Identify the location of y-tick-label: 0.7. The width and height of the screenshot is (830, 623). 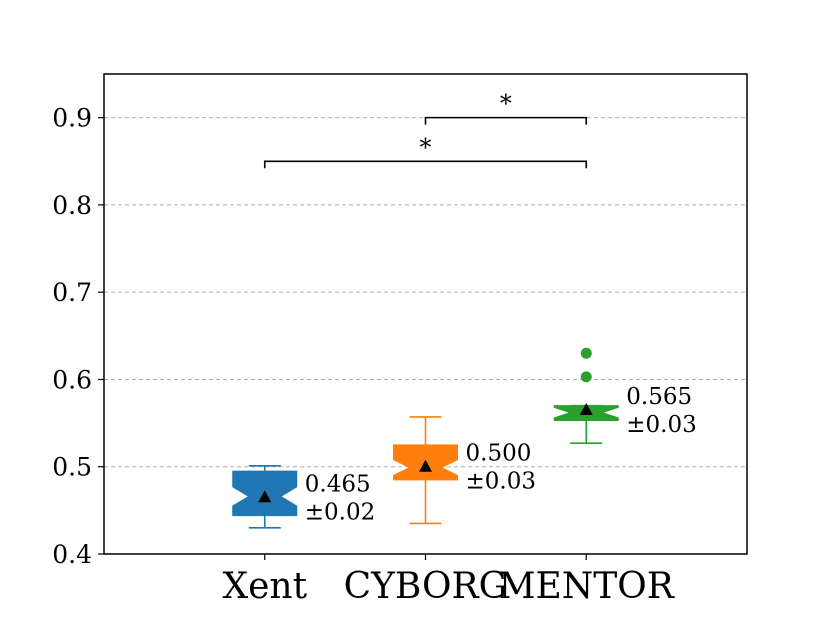
(72, 292).